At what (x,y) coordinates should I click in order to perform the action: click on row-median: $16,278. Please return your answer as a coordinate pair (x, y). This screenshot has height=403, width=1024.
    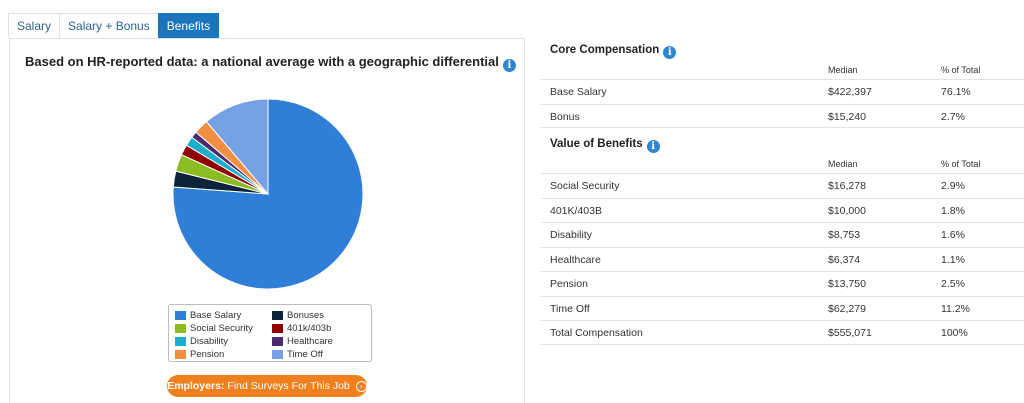
    Looking at the image, I should click on (847, 186).